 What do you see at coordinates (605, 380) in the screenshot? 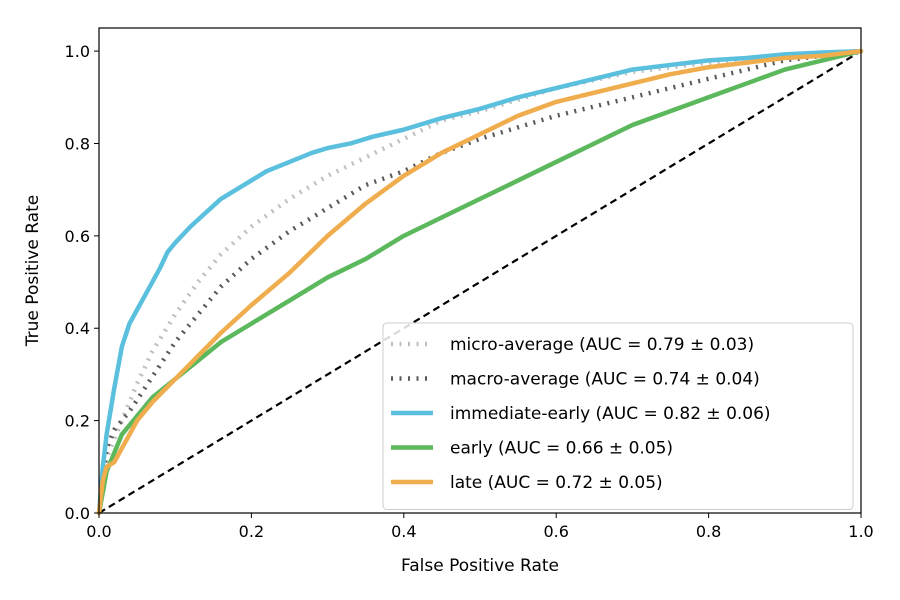
I see `legend-label: macro-average (AUC = 0.74 ± 0.04)` at bounding box center [605, 380].